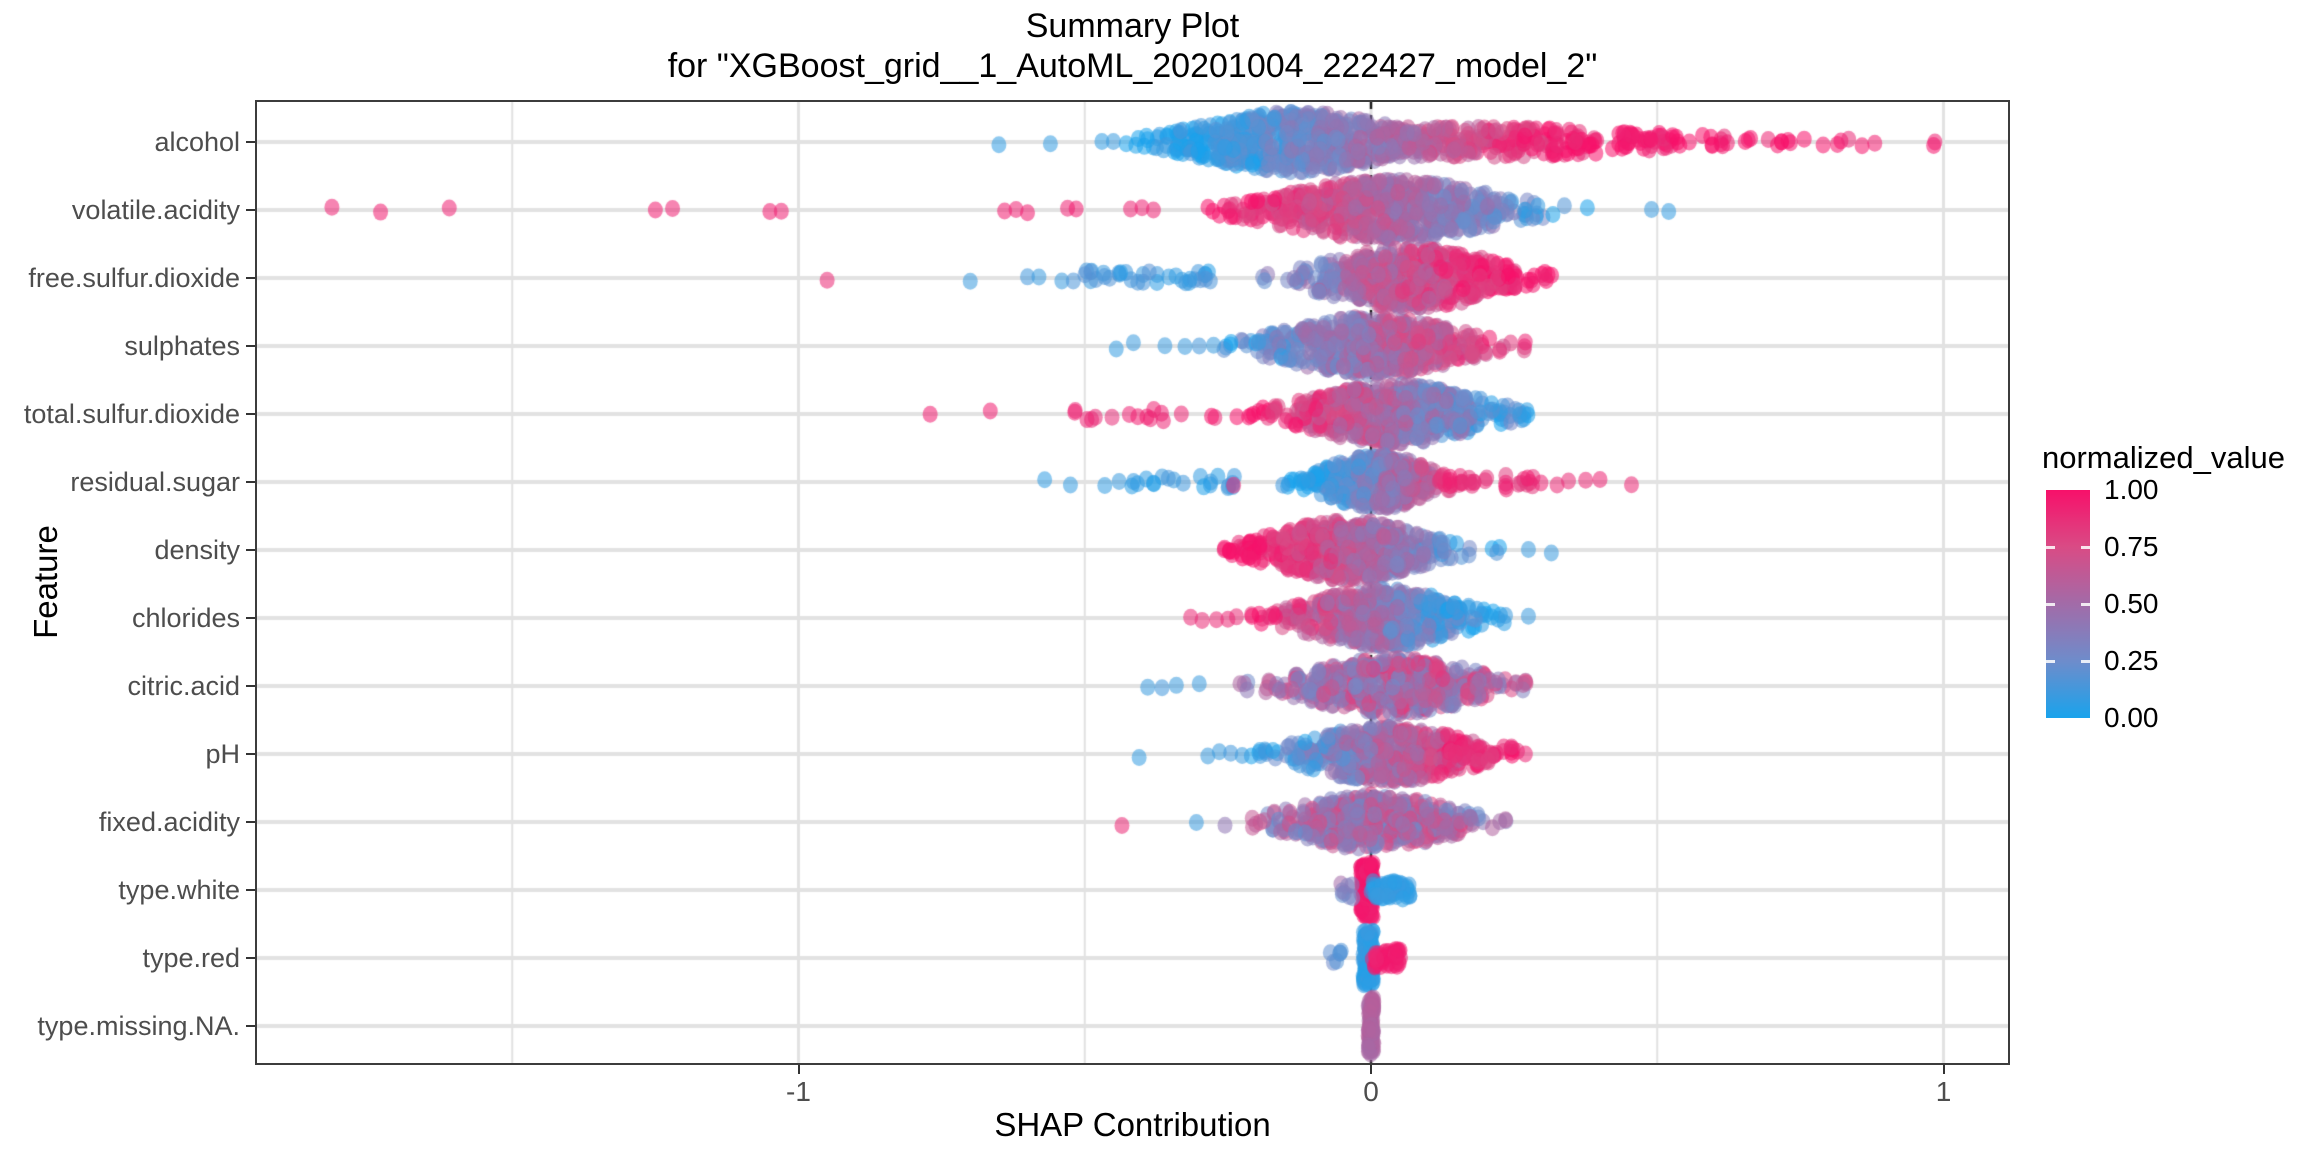 The width and height of the screenshot is (2304, 1152). What do you see at coordinates (1943, 1091) in the screenshot?
I see `x-tick-label-1: 1` at bounding box center [1943, 1091].